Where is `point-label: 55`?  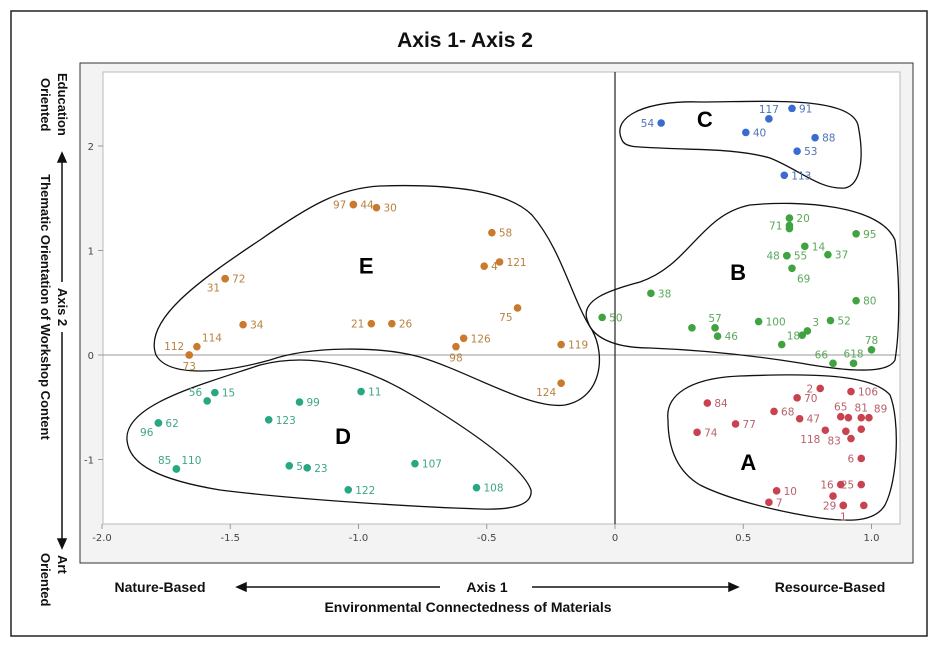
point-label: 55 is located at coordinates (800, 257).